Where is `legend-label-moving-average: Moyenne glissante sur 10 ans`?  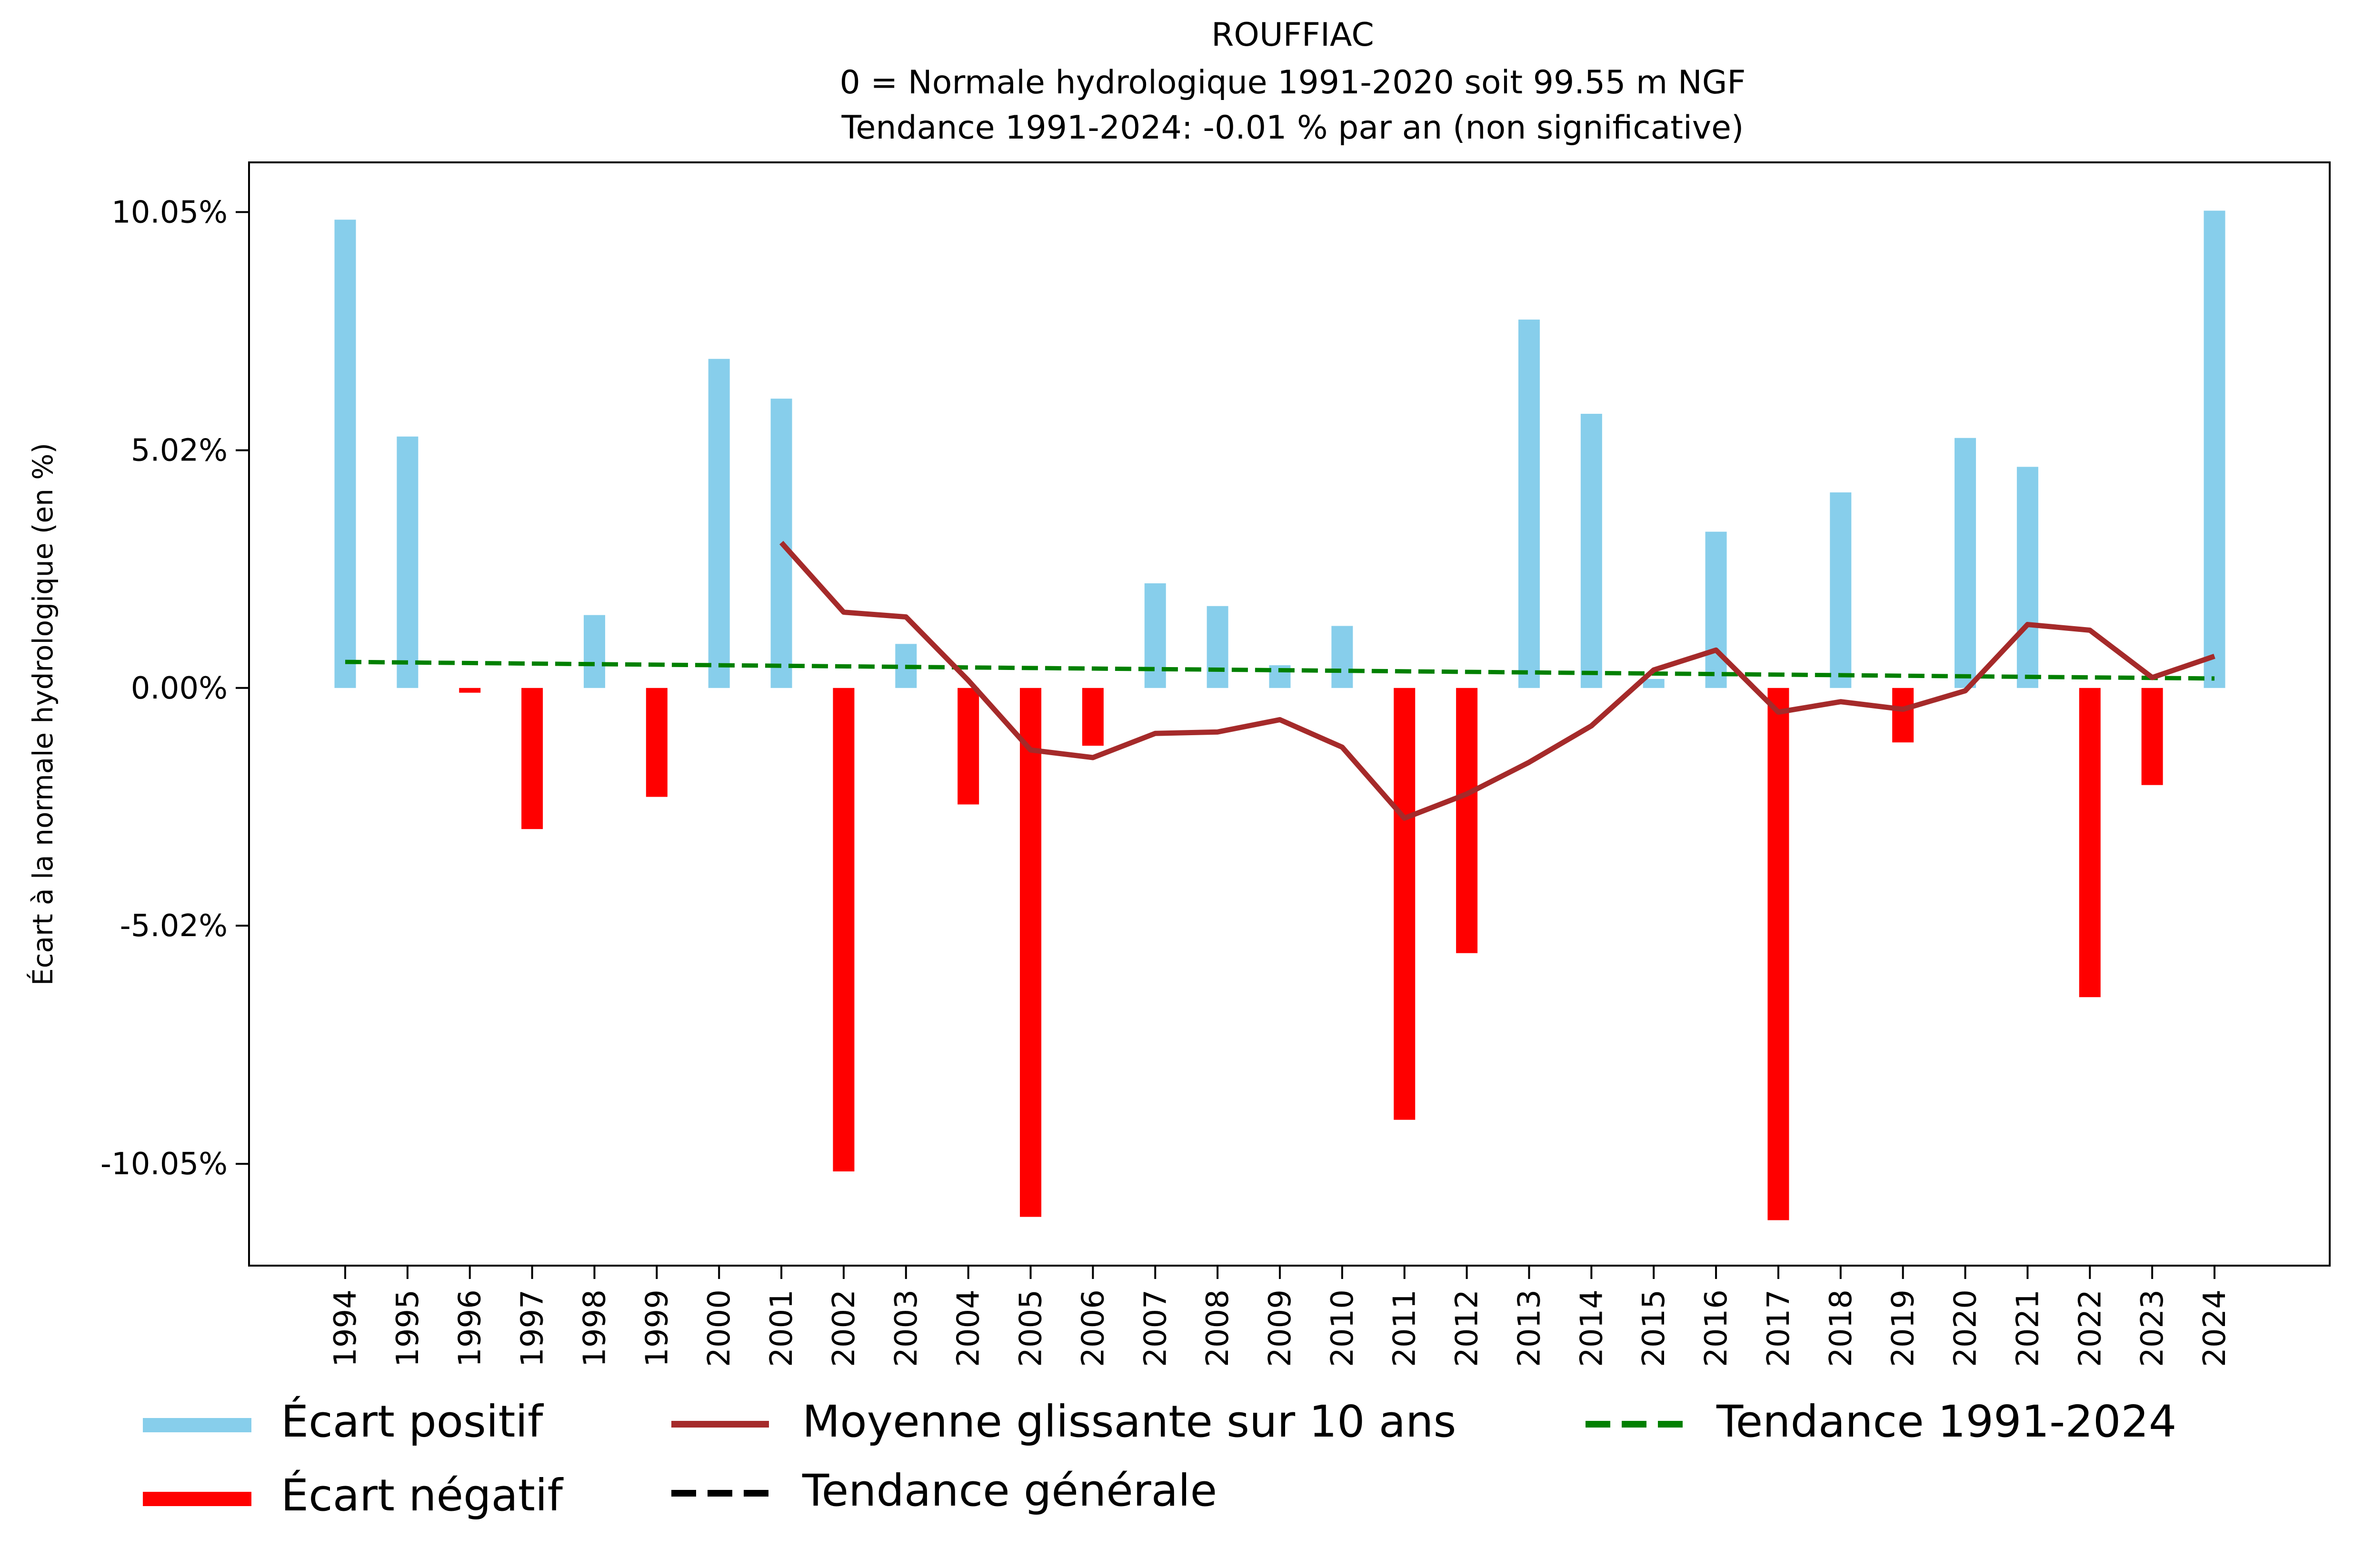
legend-label-moving-average: Moyenne glissante sur 10 ans is located at coordinates (1129, 1421).